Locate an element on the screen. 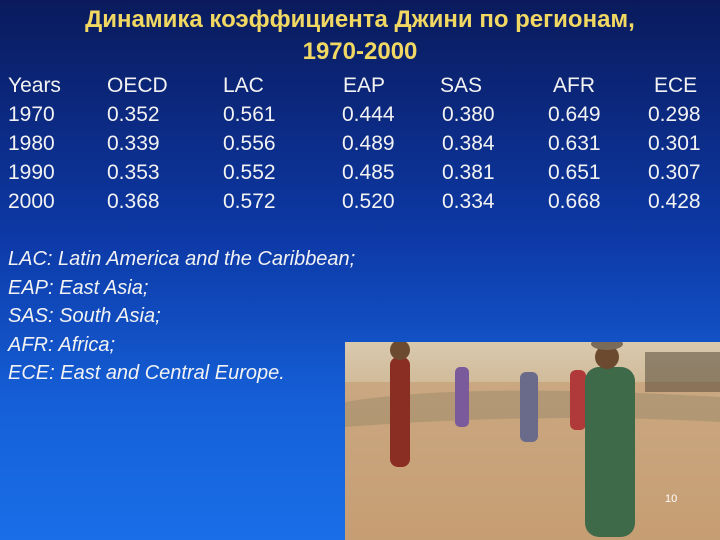 This screenshot has height=540, width=720. table-cell: 0.572 is located at coordinates (249, 201).